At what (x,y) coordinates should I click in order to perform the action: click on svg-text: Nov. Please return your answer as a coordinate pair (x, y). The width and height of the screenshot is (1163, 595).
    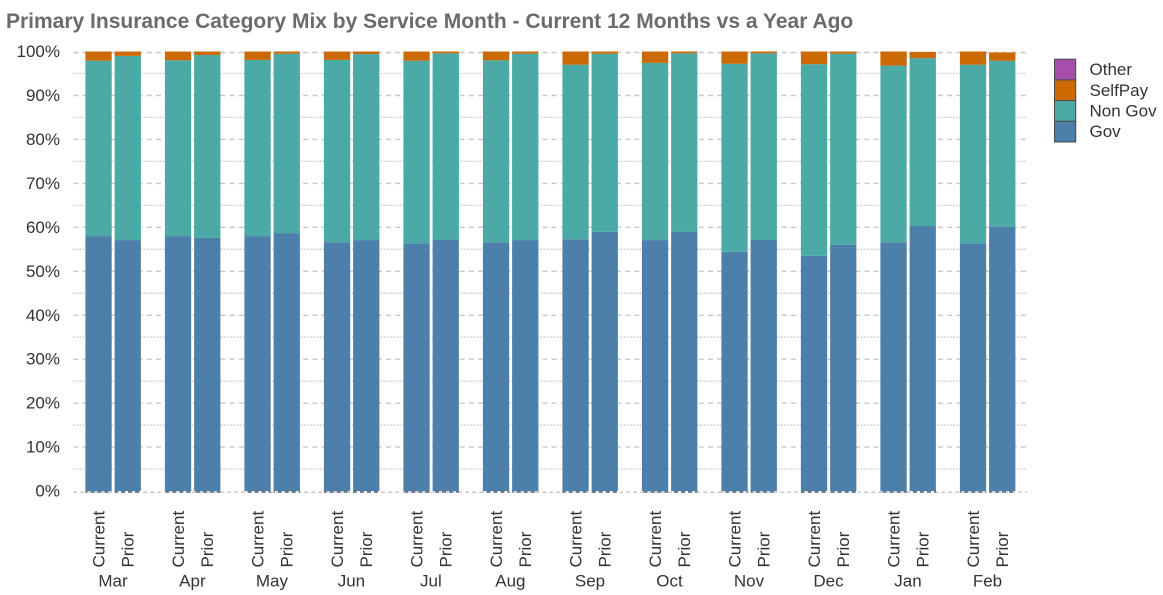
    Looking at the image, I should click on (749, 581).